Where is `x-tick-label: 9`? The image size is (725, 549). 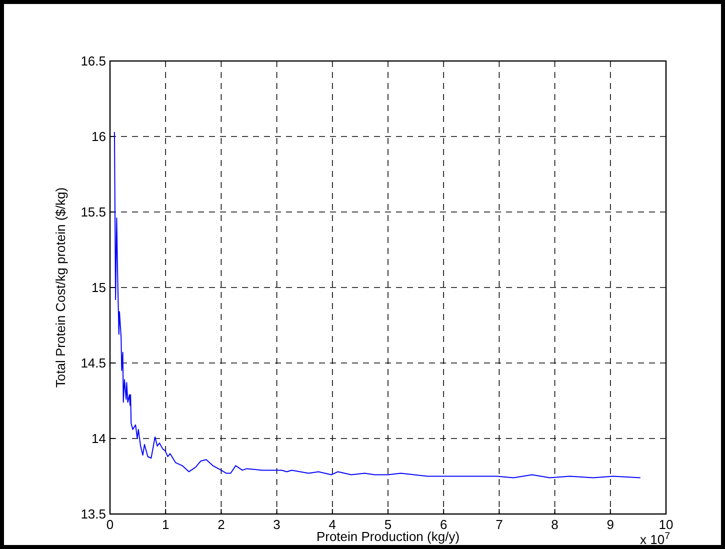
x-tick-label: 9 is located at coordinates (610, 524).